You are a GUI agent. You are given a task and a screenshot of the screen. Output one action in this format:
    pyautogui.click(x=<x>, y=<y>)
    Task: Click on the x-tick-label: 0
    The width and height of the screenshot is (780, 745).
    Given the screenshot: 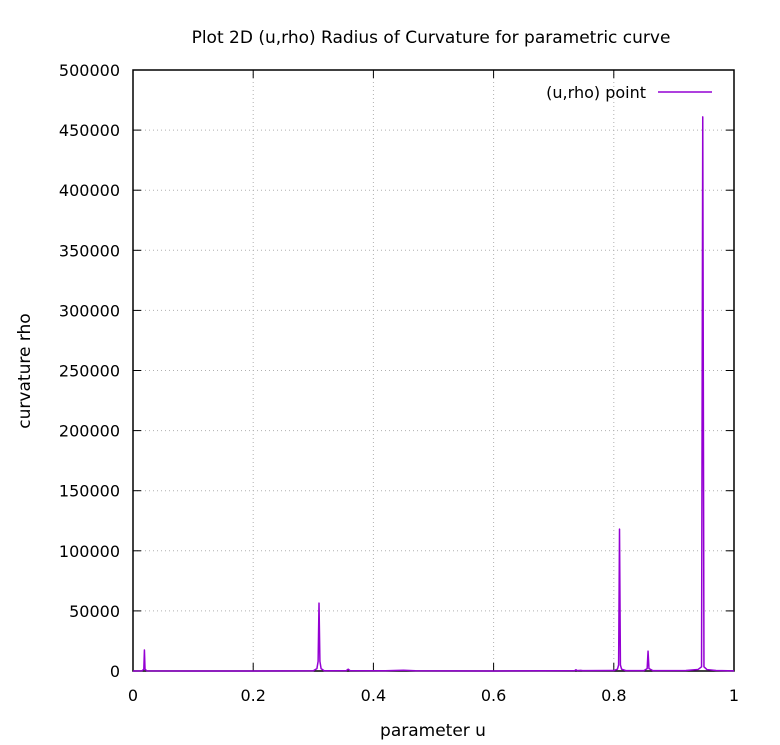 What is the action you would take?
    pyautogui.click(x=133, y=695)
    